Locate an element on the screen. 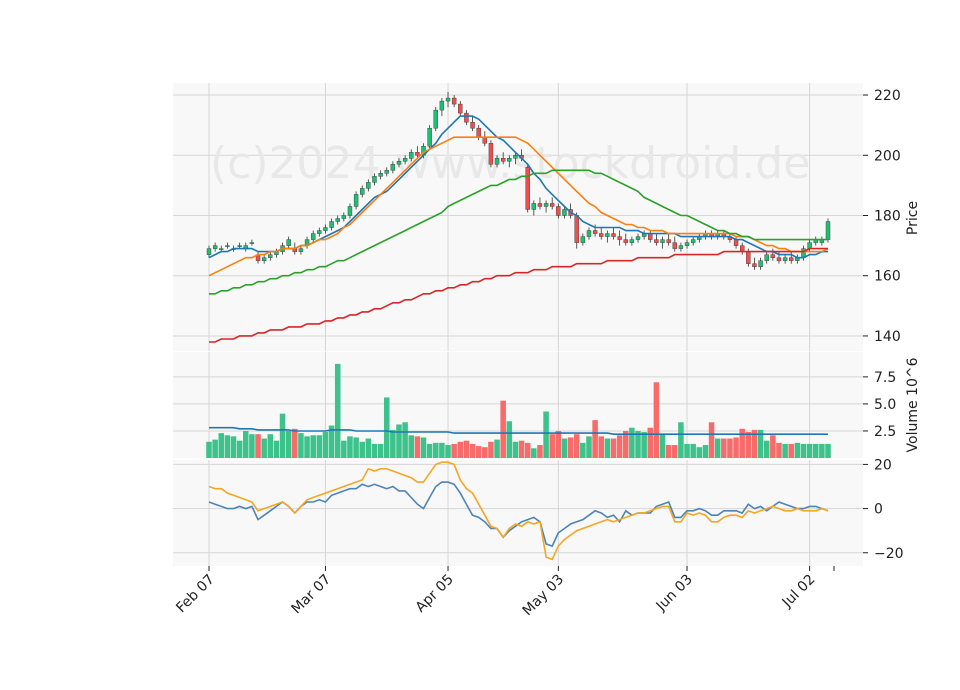 This screenshot has width=960, height=690. x-tick-label: Feb 07 is located at coordinates (195, 594).